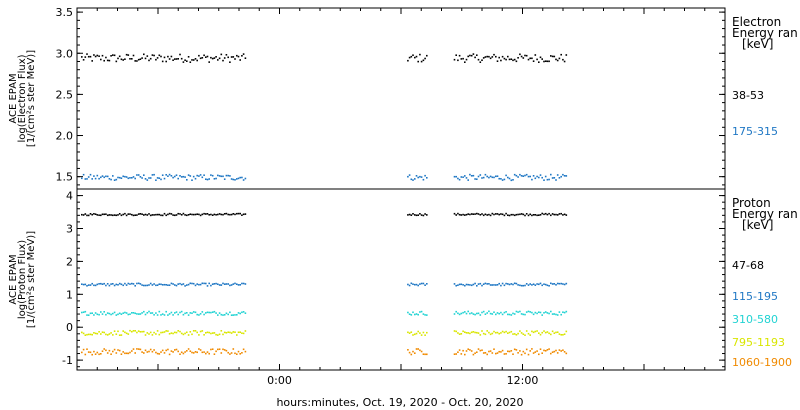  I want to click on y-tick-label: 3, so click(69, 228).